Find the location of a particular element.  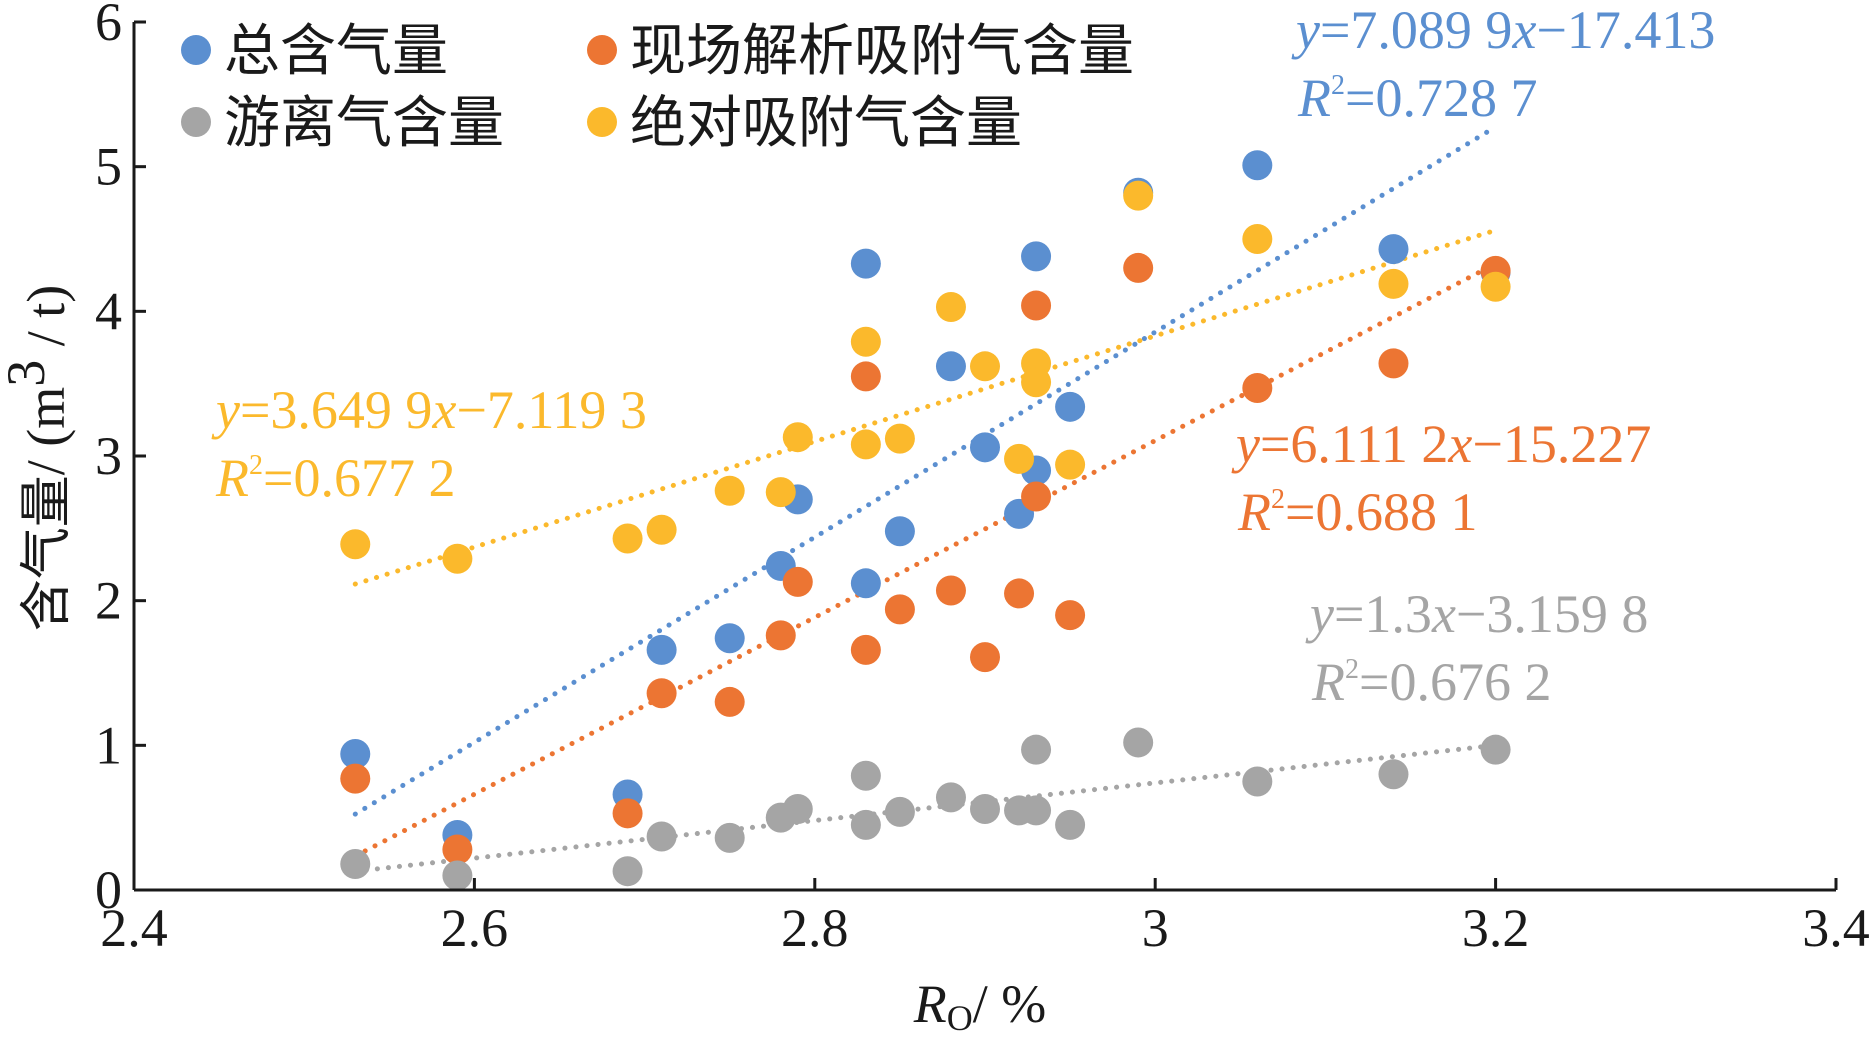

eq-abs-sup: 2 is located at coordinates (256, 465).